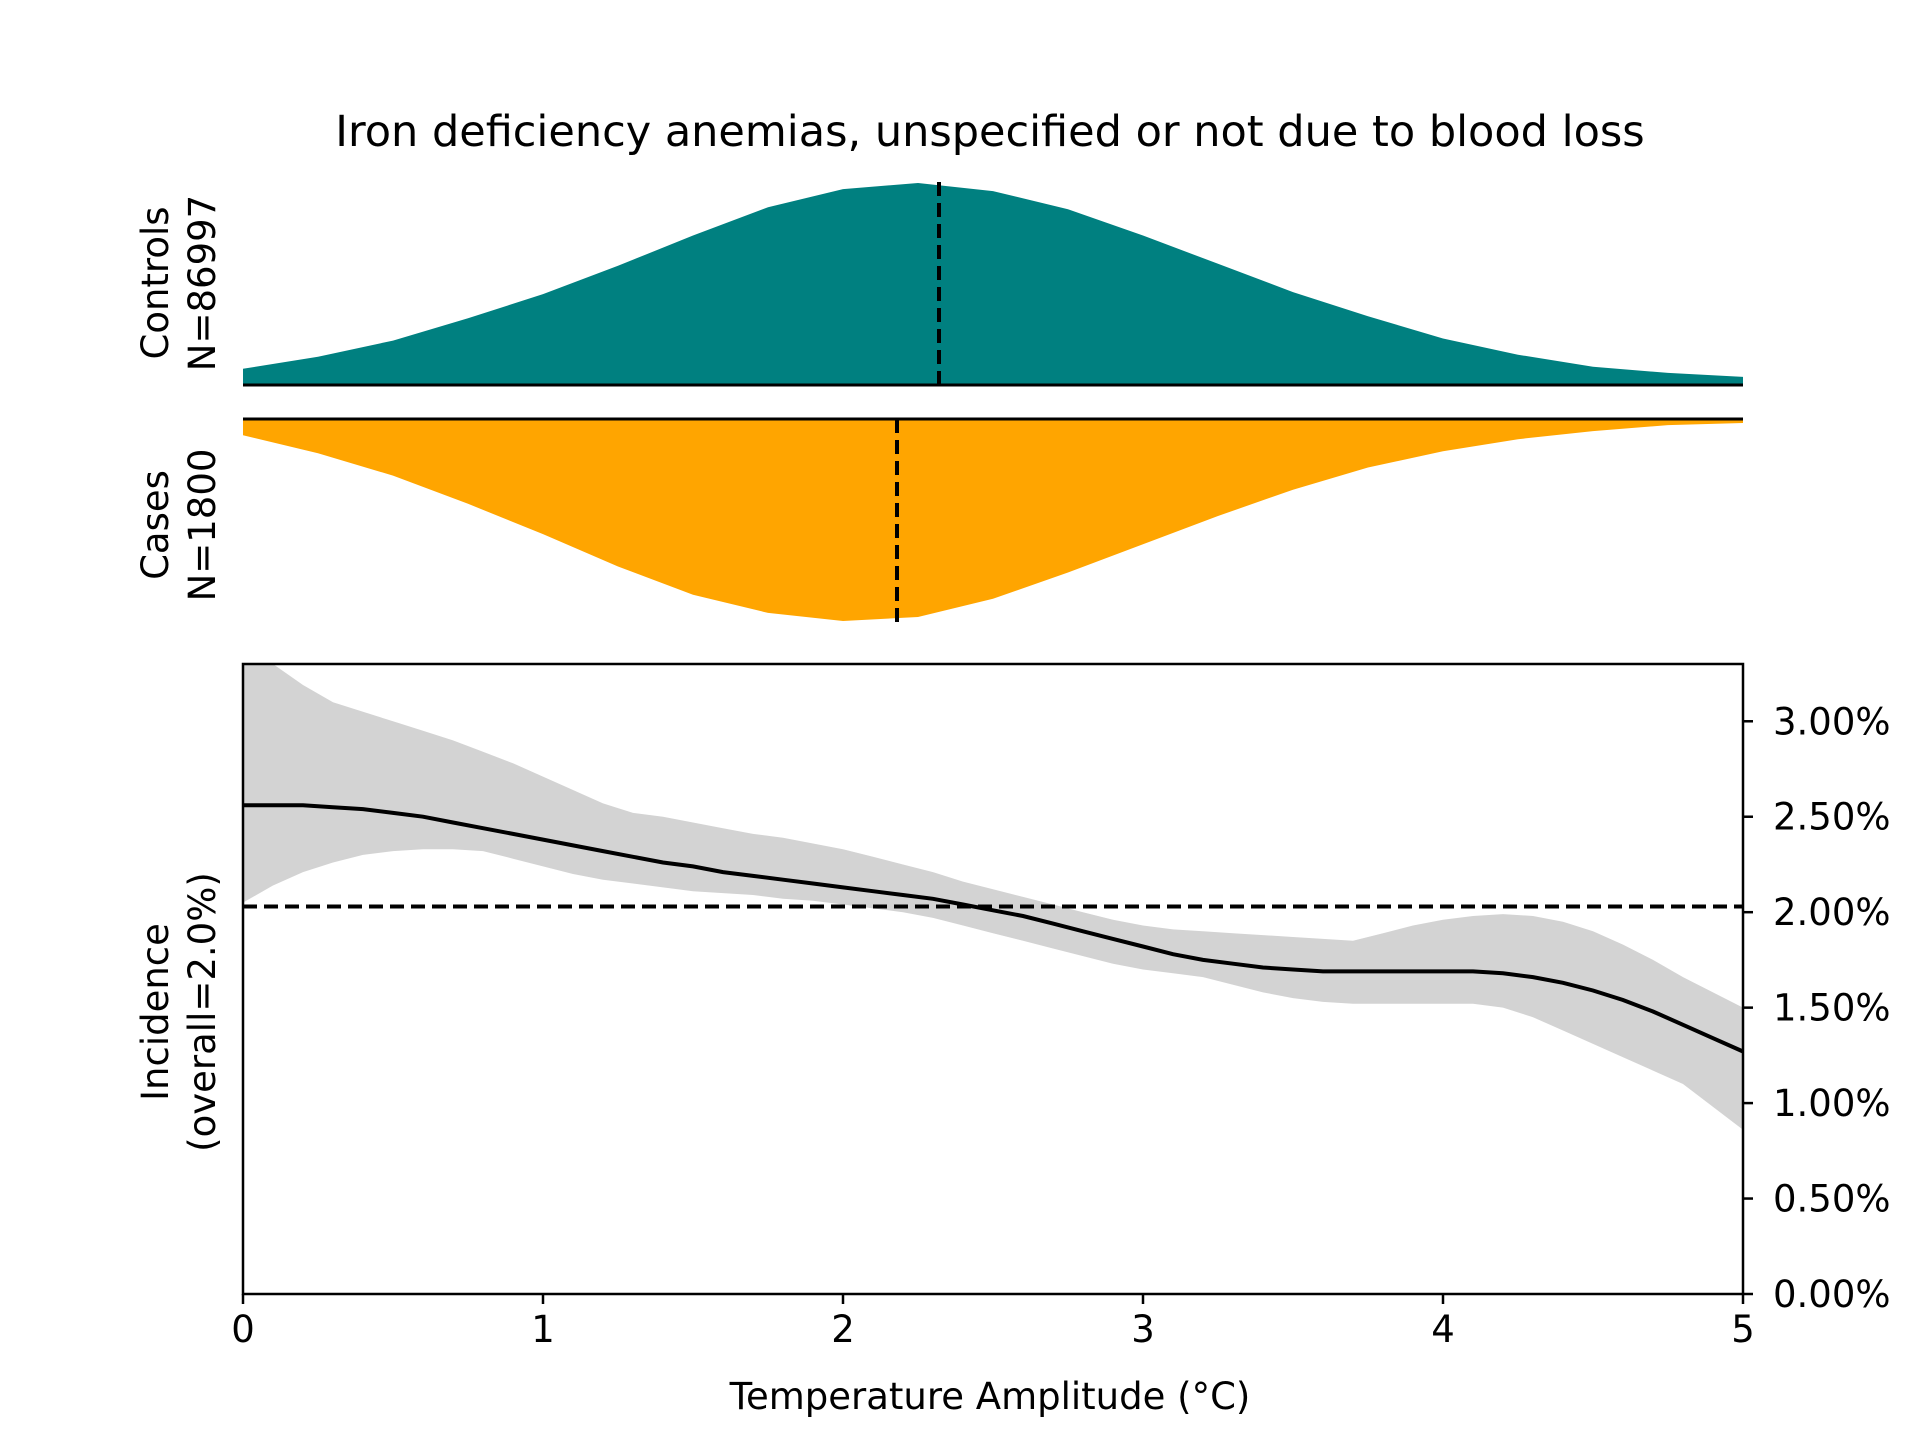 This screenshot has height=1440, width=1920. I want to click on x-tick-label: 2, so click(843, 1329).